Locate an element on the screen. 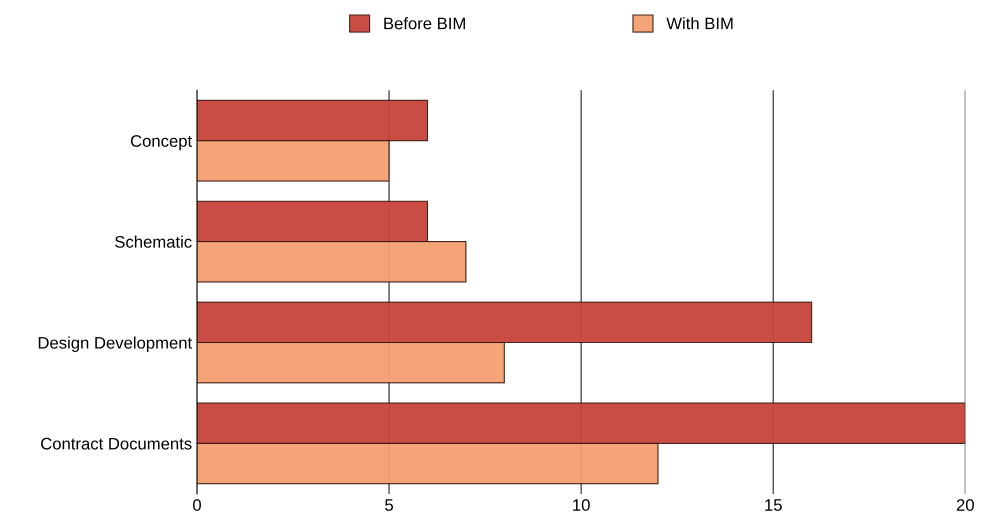 Image resolution: width=985 pixels, height=531 pixels. x-tick-label: 5 is located at coordinates (389, 505).